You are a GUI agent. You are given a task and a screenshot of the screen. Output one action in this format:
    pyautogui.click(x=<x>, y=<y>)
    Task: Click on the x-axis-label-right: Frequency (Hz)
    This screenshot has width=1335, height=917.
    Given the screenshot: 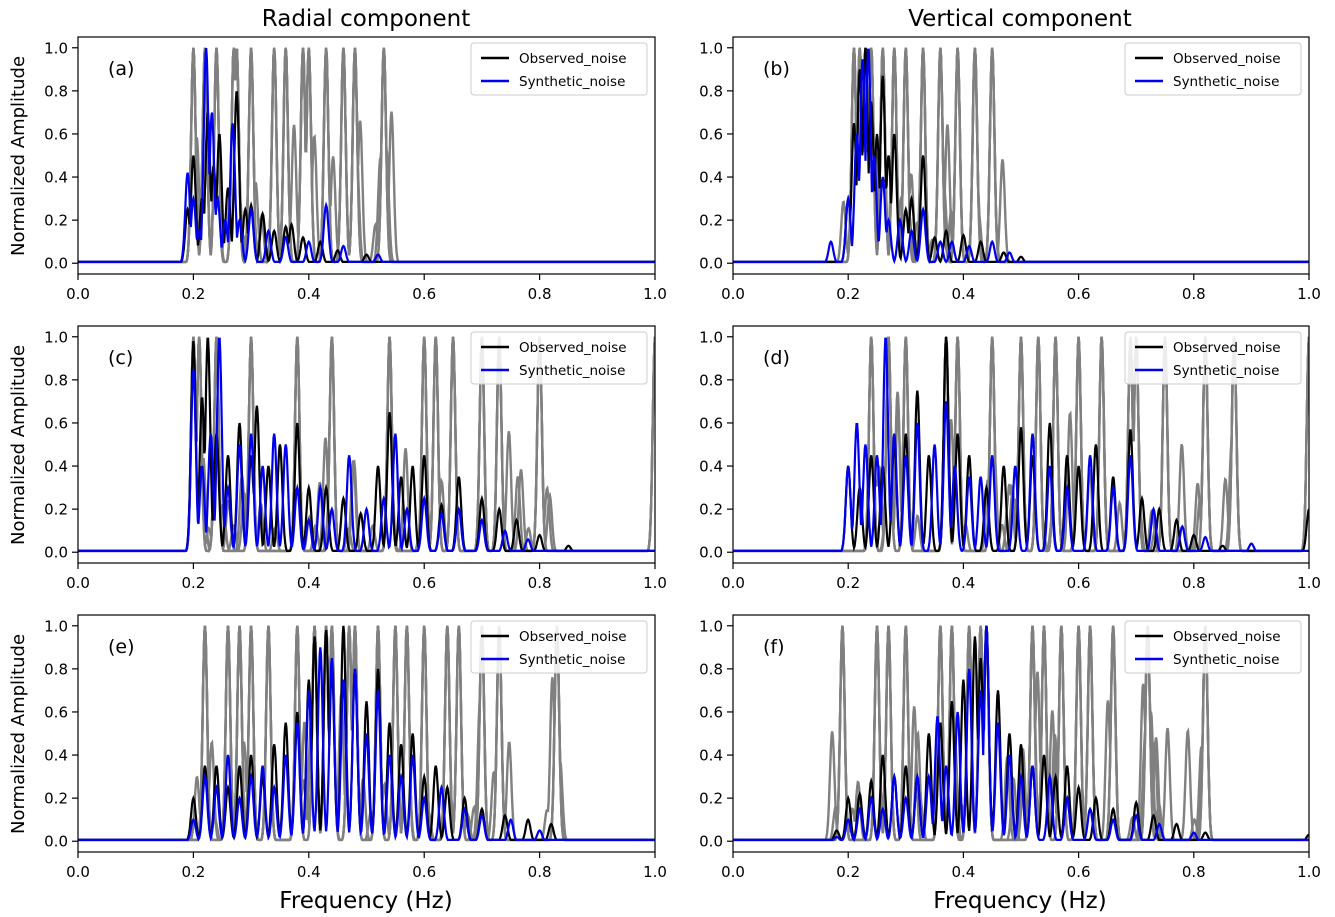 What is the action you would take?
    pyautogui.click(x=1019, y=901)
    